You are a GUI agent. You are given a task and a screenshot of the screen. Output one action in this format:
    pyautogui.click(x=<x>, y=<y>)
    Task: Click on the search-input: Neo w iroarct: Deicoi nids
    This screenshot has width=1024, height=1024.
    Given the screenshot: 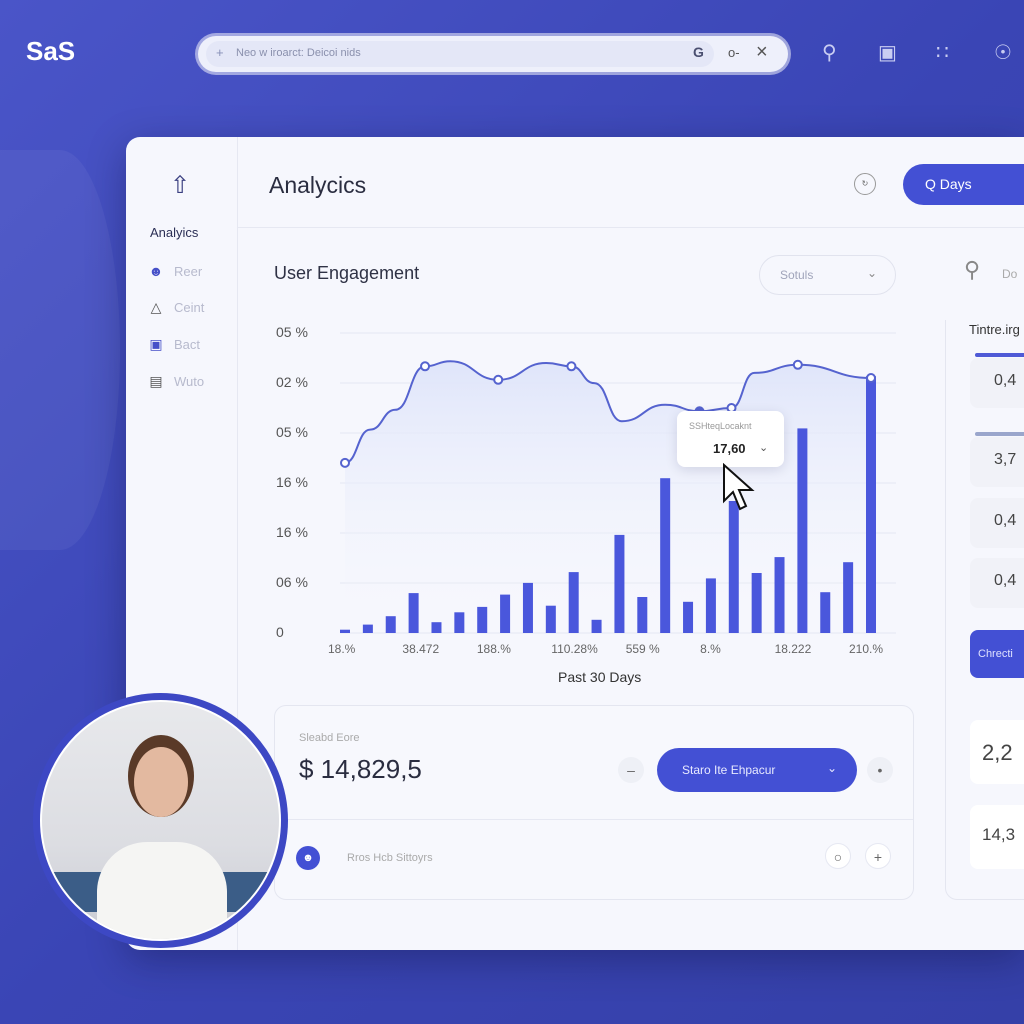 What is the action you would take?
    pyautogui.click(x=298, y=53)
    